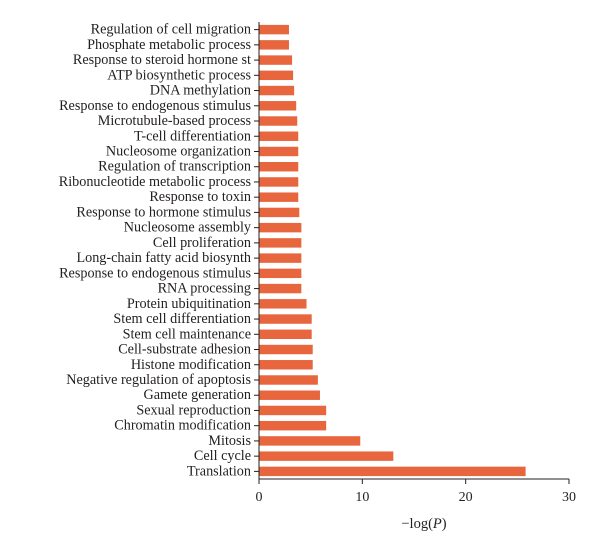  What do you see at coordinates (188, 228) in the screenshot?
I see `category-label: Nucleosome assembly` at bounding box center [188, 228].